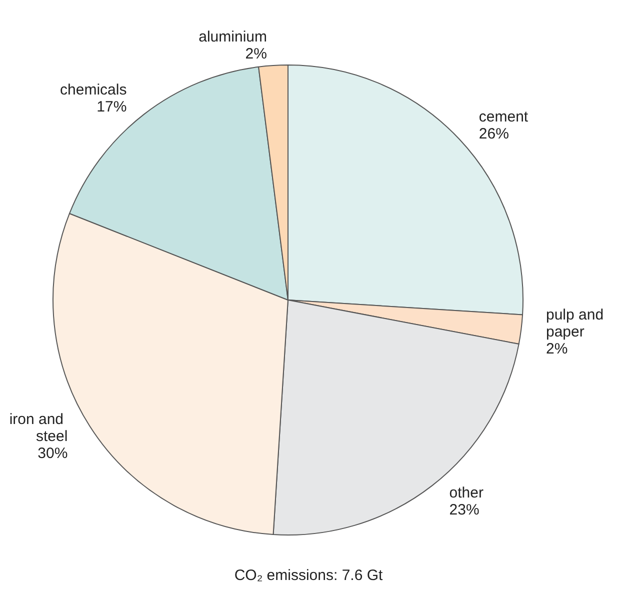 The width and height of the screenshot is (617, 600). What do you see at coordinates (93, 90) in the screenshot?
I see `slice-label: chemicals` at bounding box center [93, 90].